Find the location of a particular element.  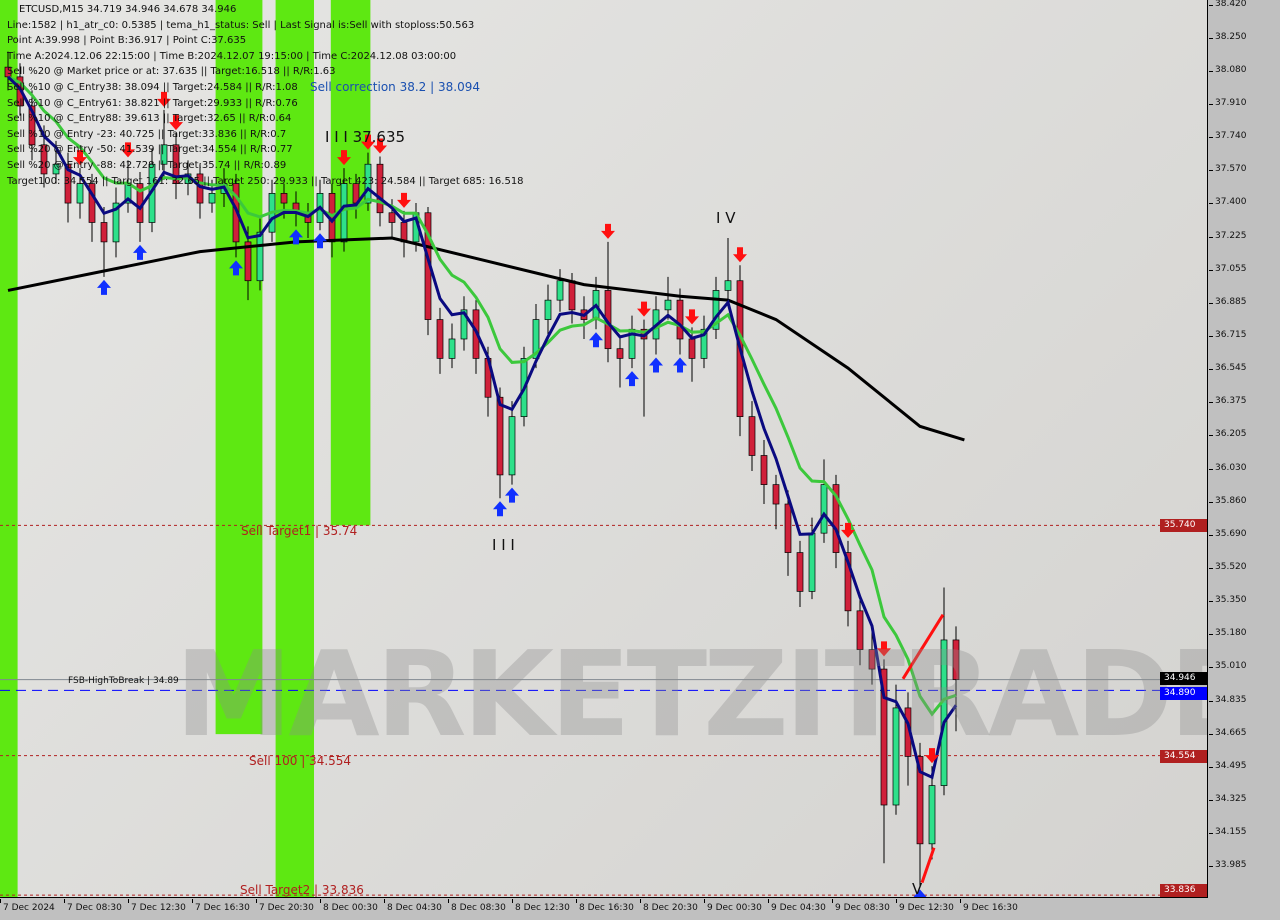

price-tick: 37.740 is located at coordinates (1228, 136).